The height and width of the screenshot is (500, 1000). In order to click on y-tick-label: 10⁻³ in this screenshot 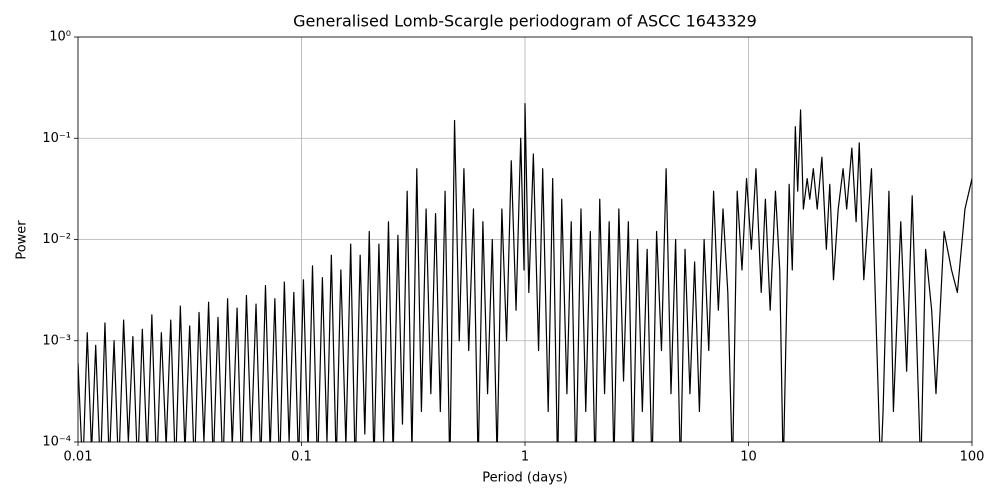, I will do `click(56, 340)`.